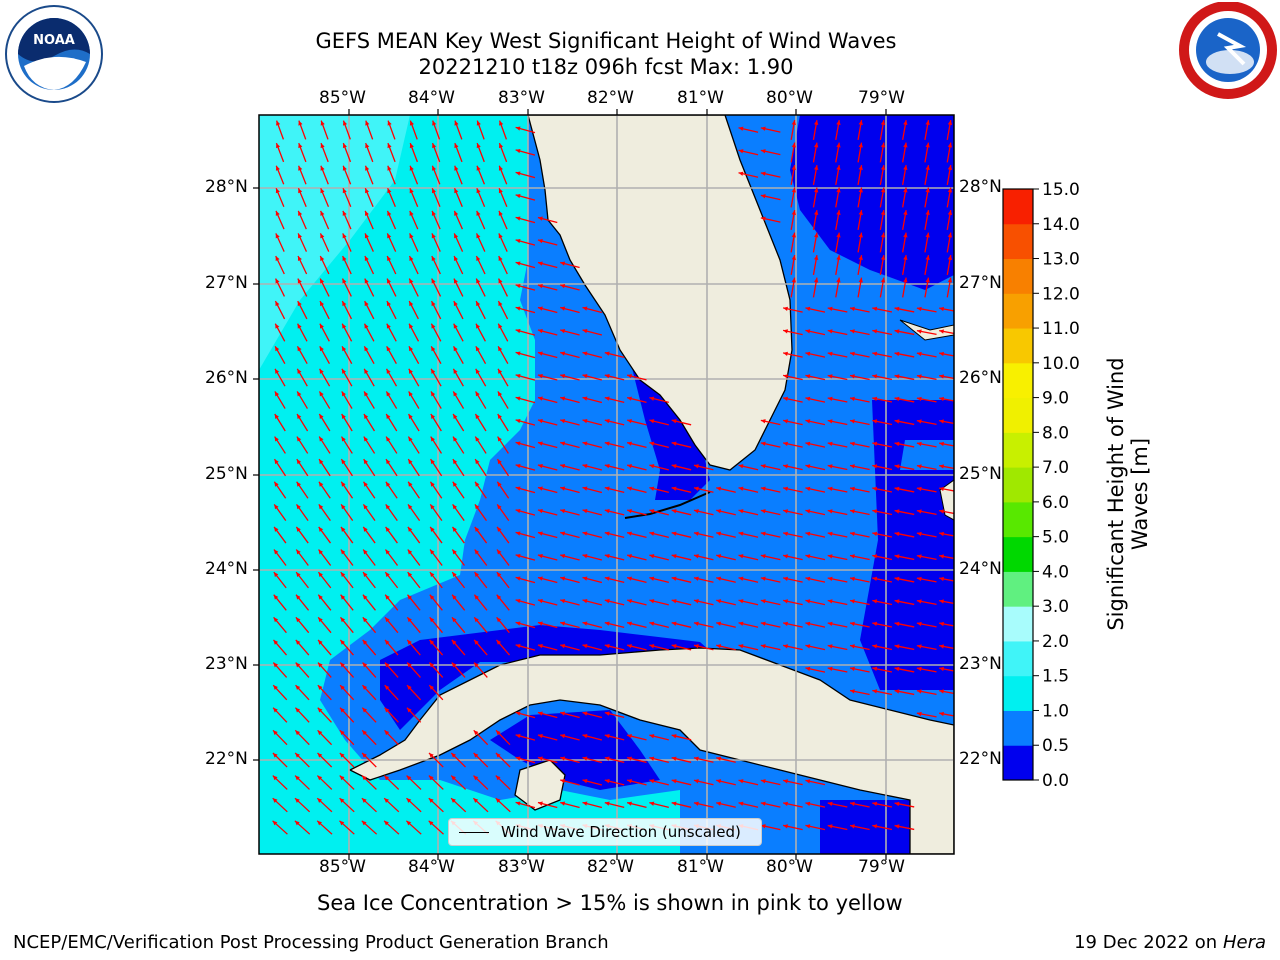 The width and height of the screenshot is (1280, 960). I want to click on lon-label-top: 81°W, so click(700, 98).